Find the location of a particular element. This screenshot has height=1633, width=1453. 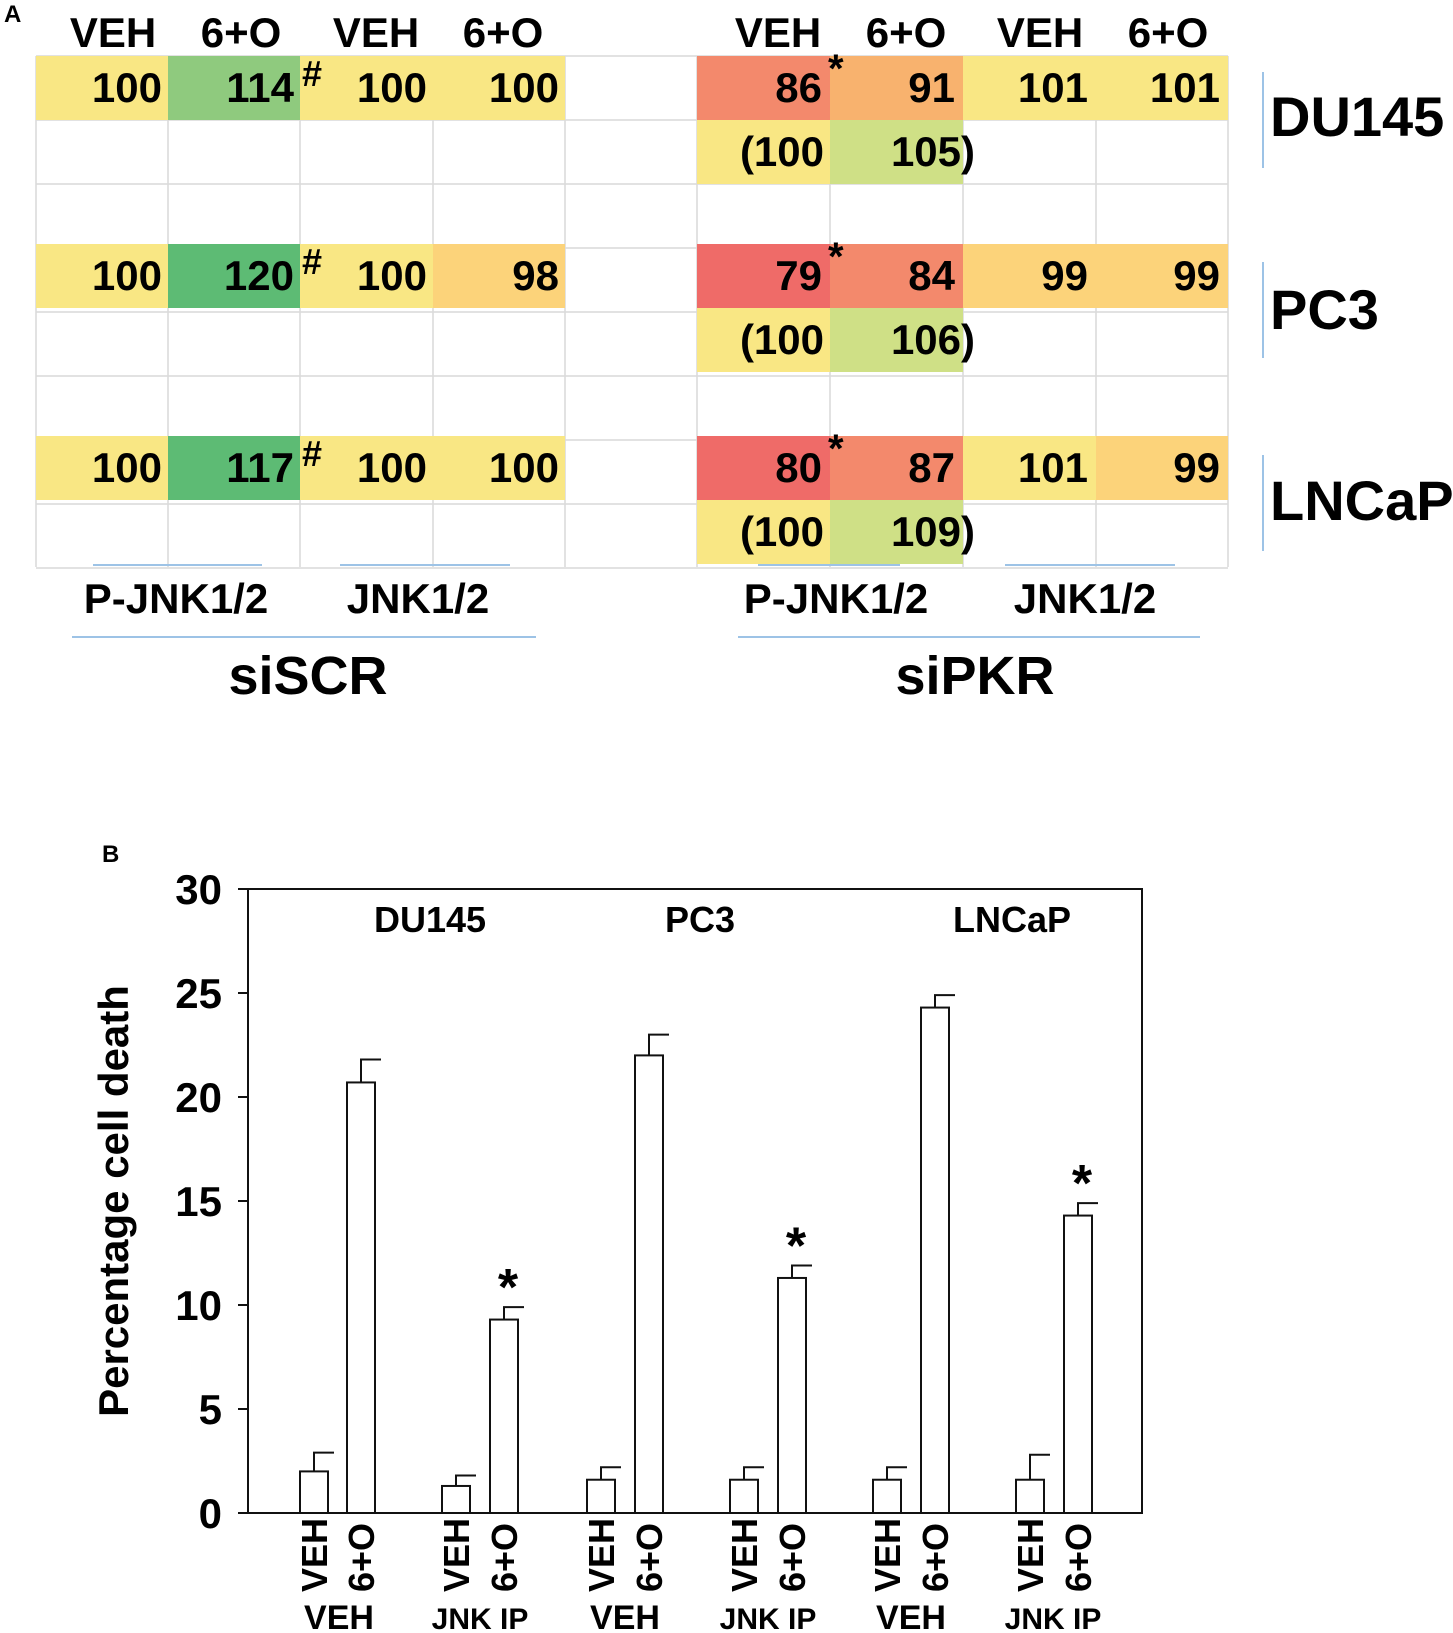

y-tick-label: 0 is located at coordinates (210, 1513).